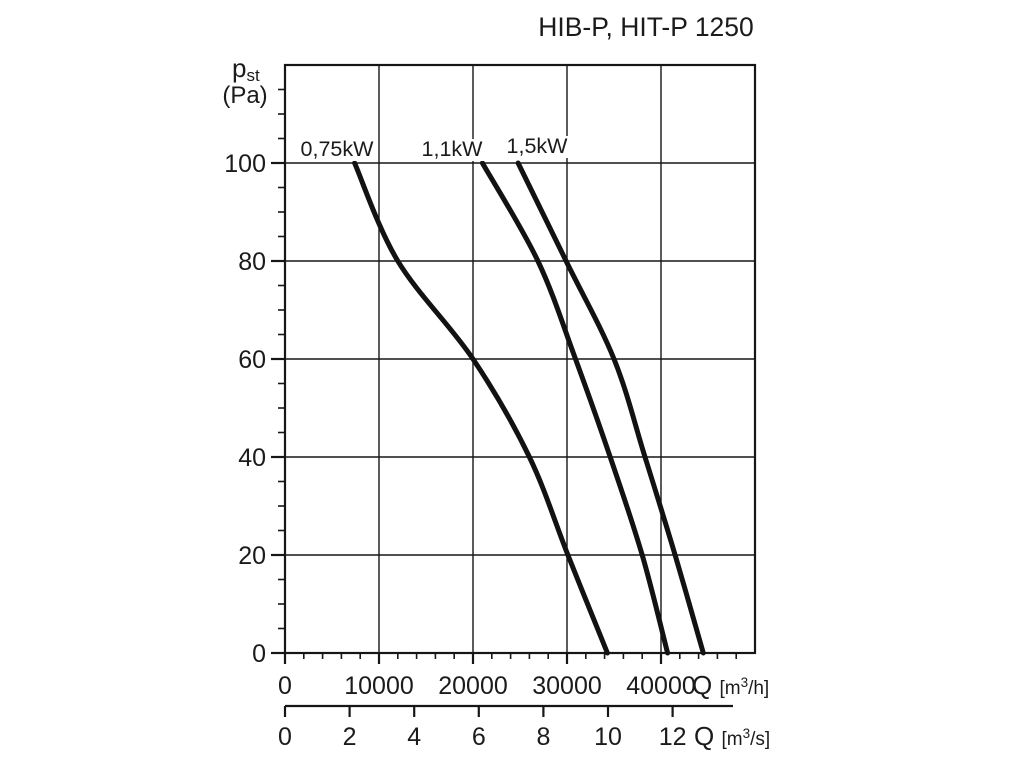 This screenshot has width=1024, height=768. I want to click on y-axis-tick-label: 60, so click(252, 360).